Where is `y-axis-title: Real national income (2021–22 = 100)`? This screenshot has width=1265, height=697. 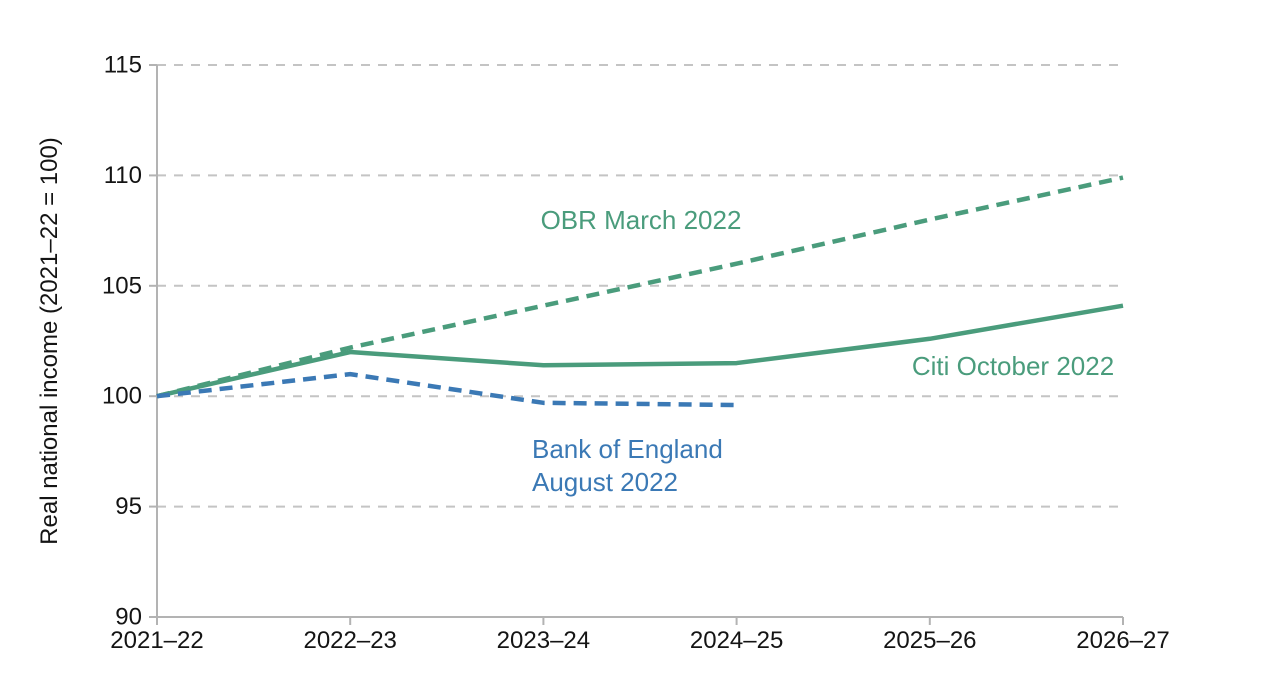 y-axis-title: Real national income (2021–22 = 100) is located at coordinates (49, 341).